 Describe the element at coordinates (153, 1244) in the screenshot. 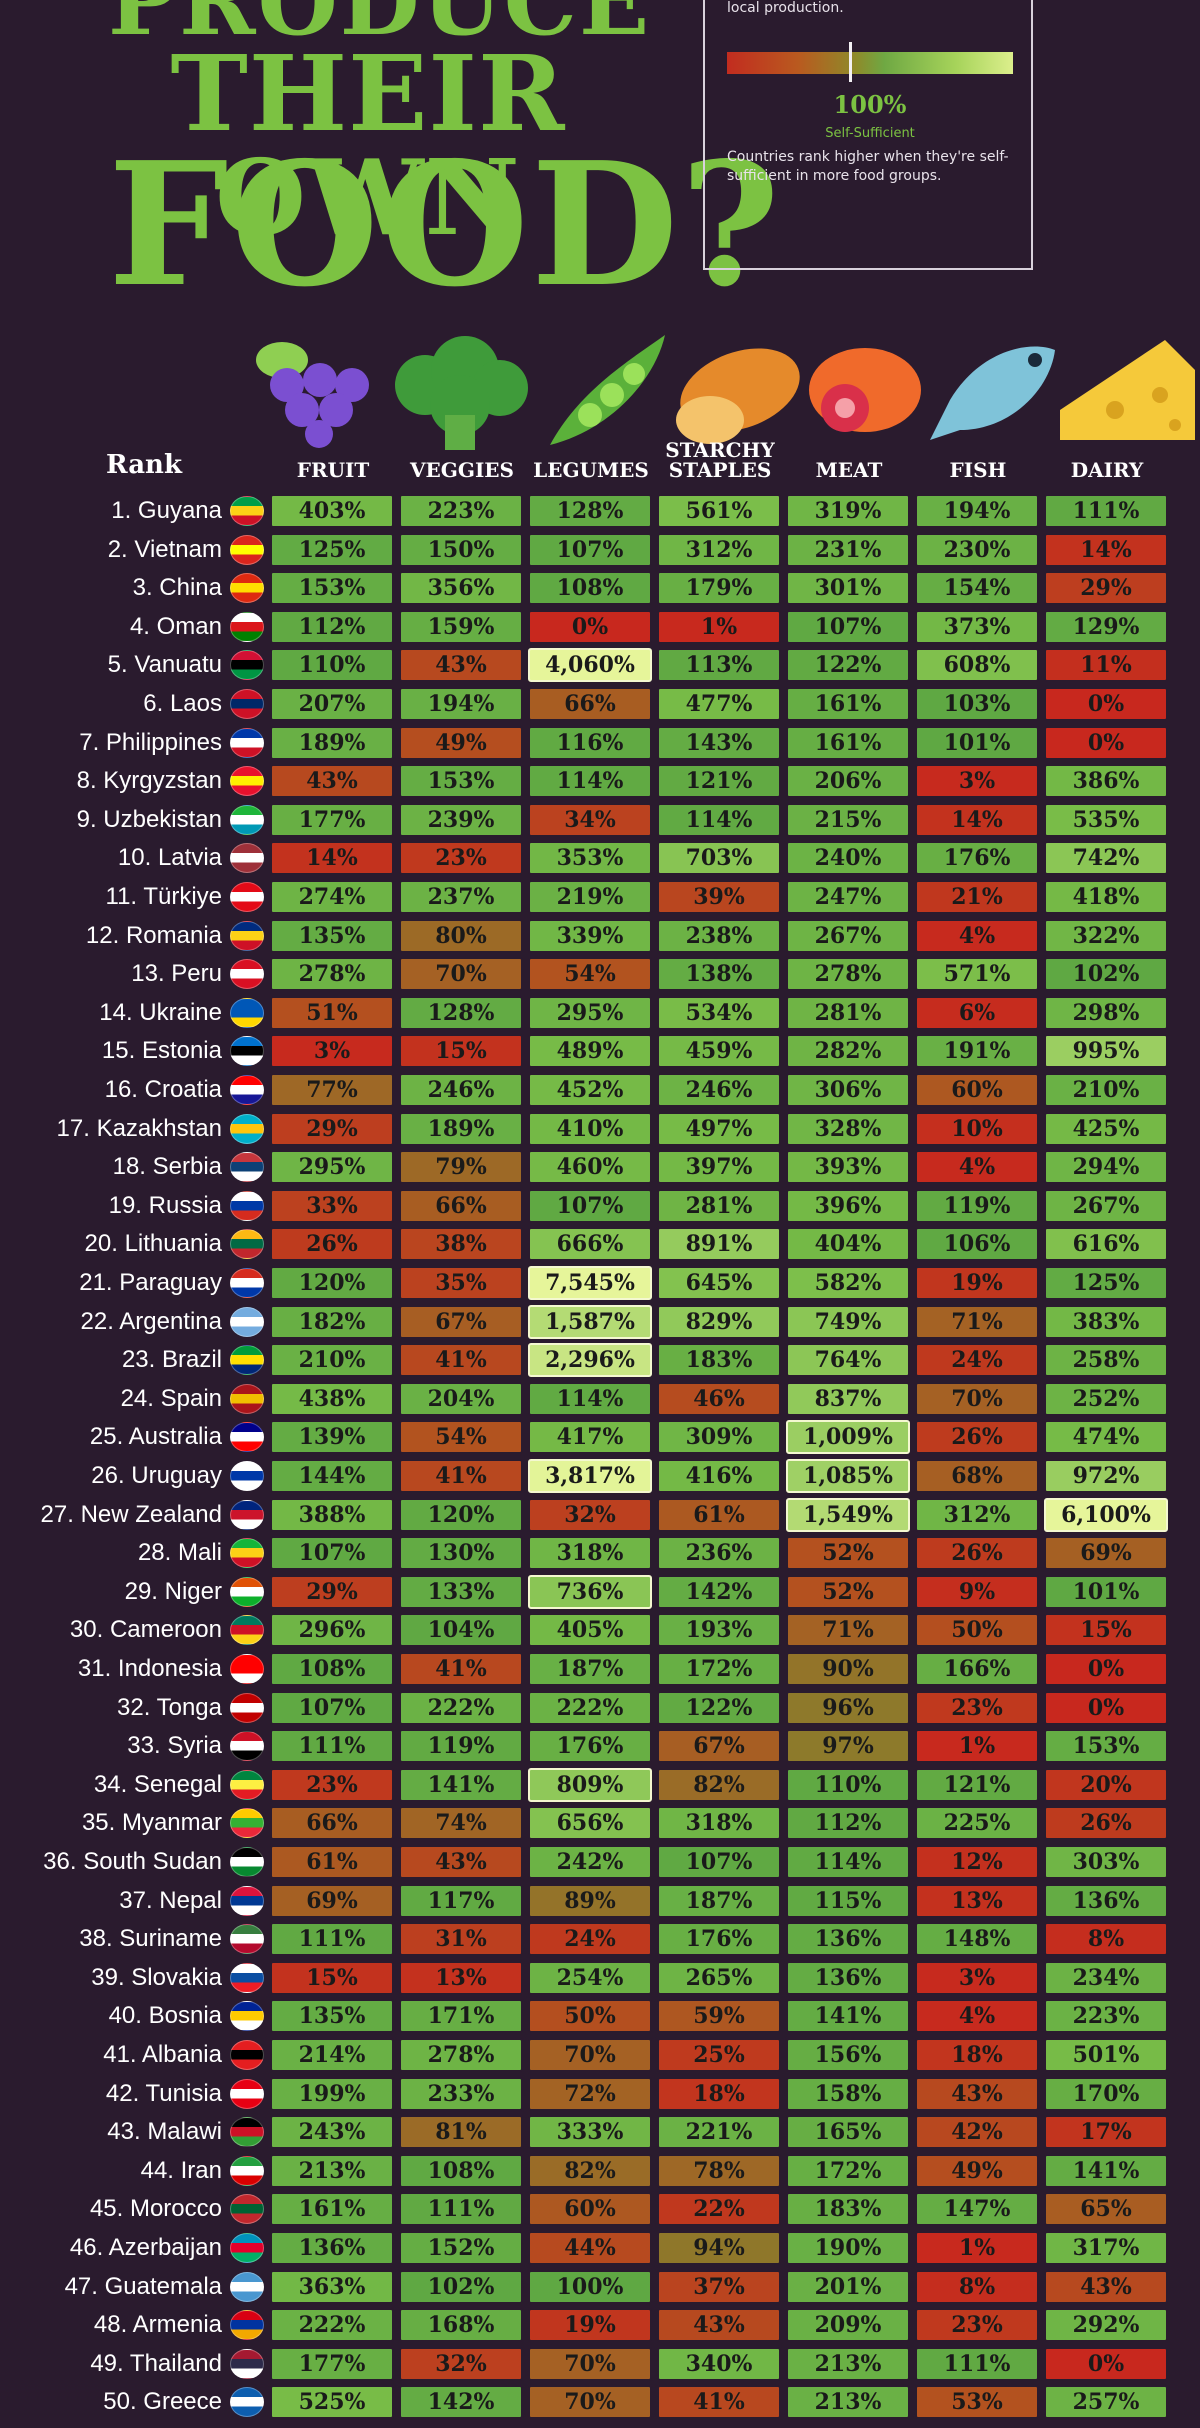

I see `row-label: 20. Lithuania` at that location.